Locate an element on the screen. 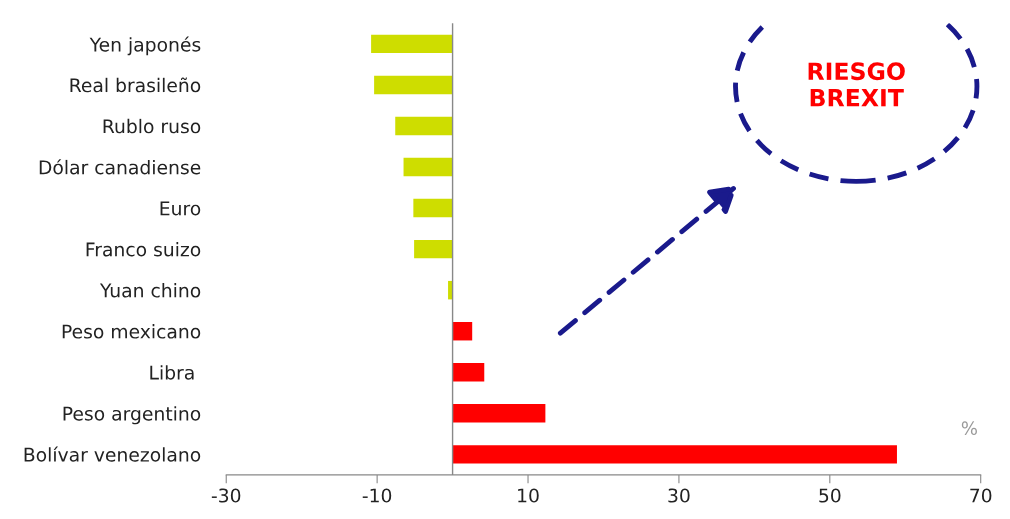 Image resolution: width=1010 pixels, height=519 pixels. y-tick-label: Franco suizo is located at coordinates (143, 249).